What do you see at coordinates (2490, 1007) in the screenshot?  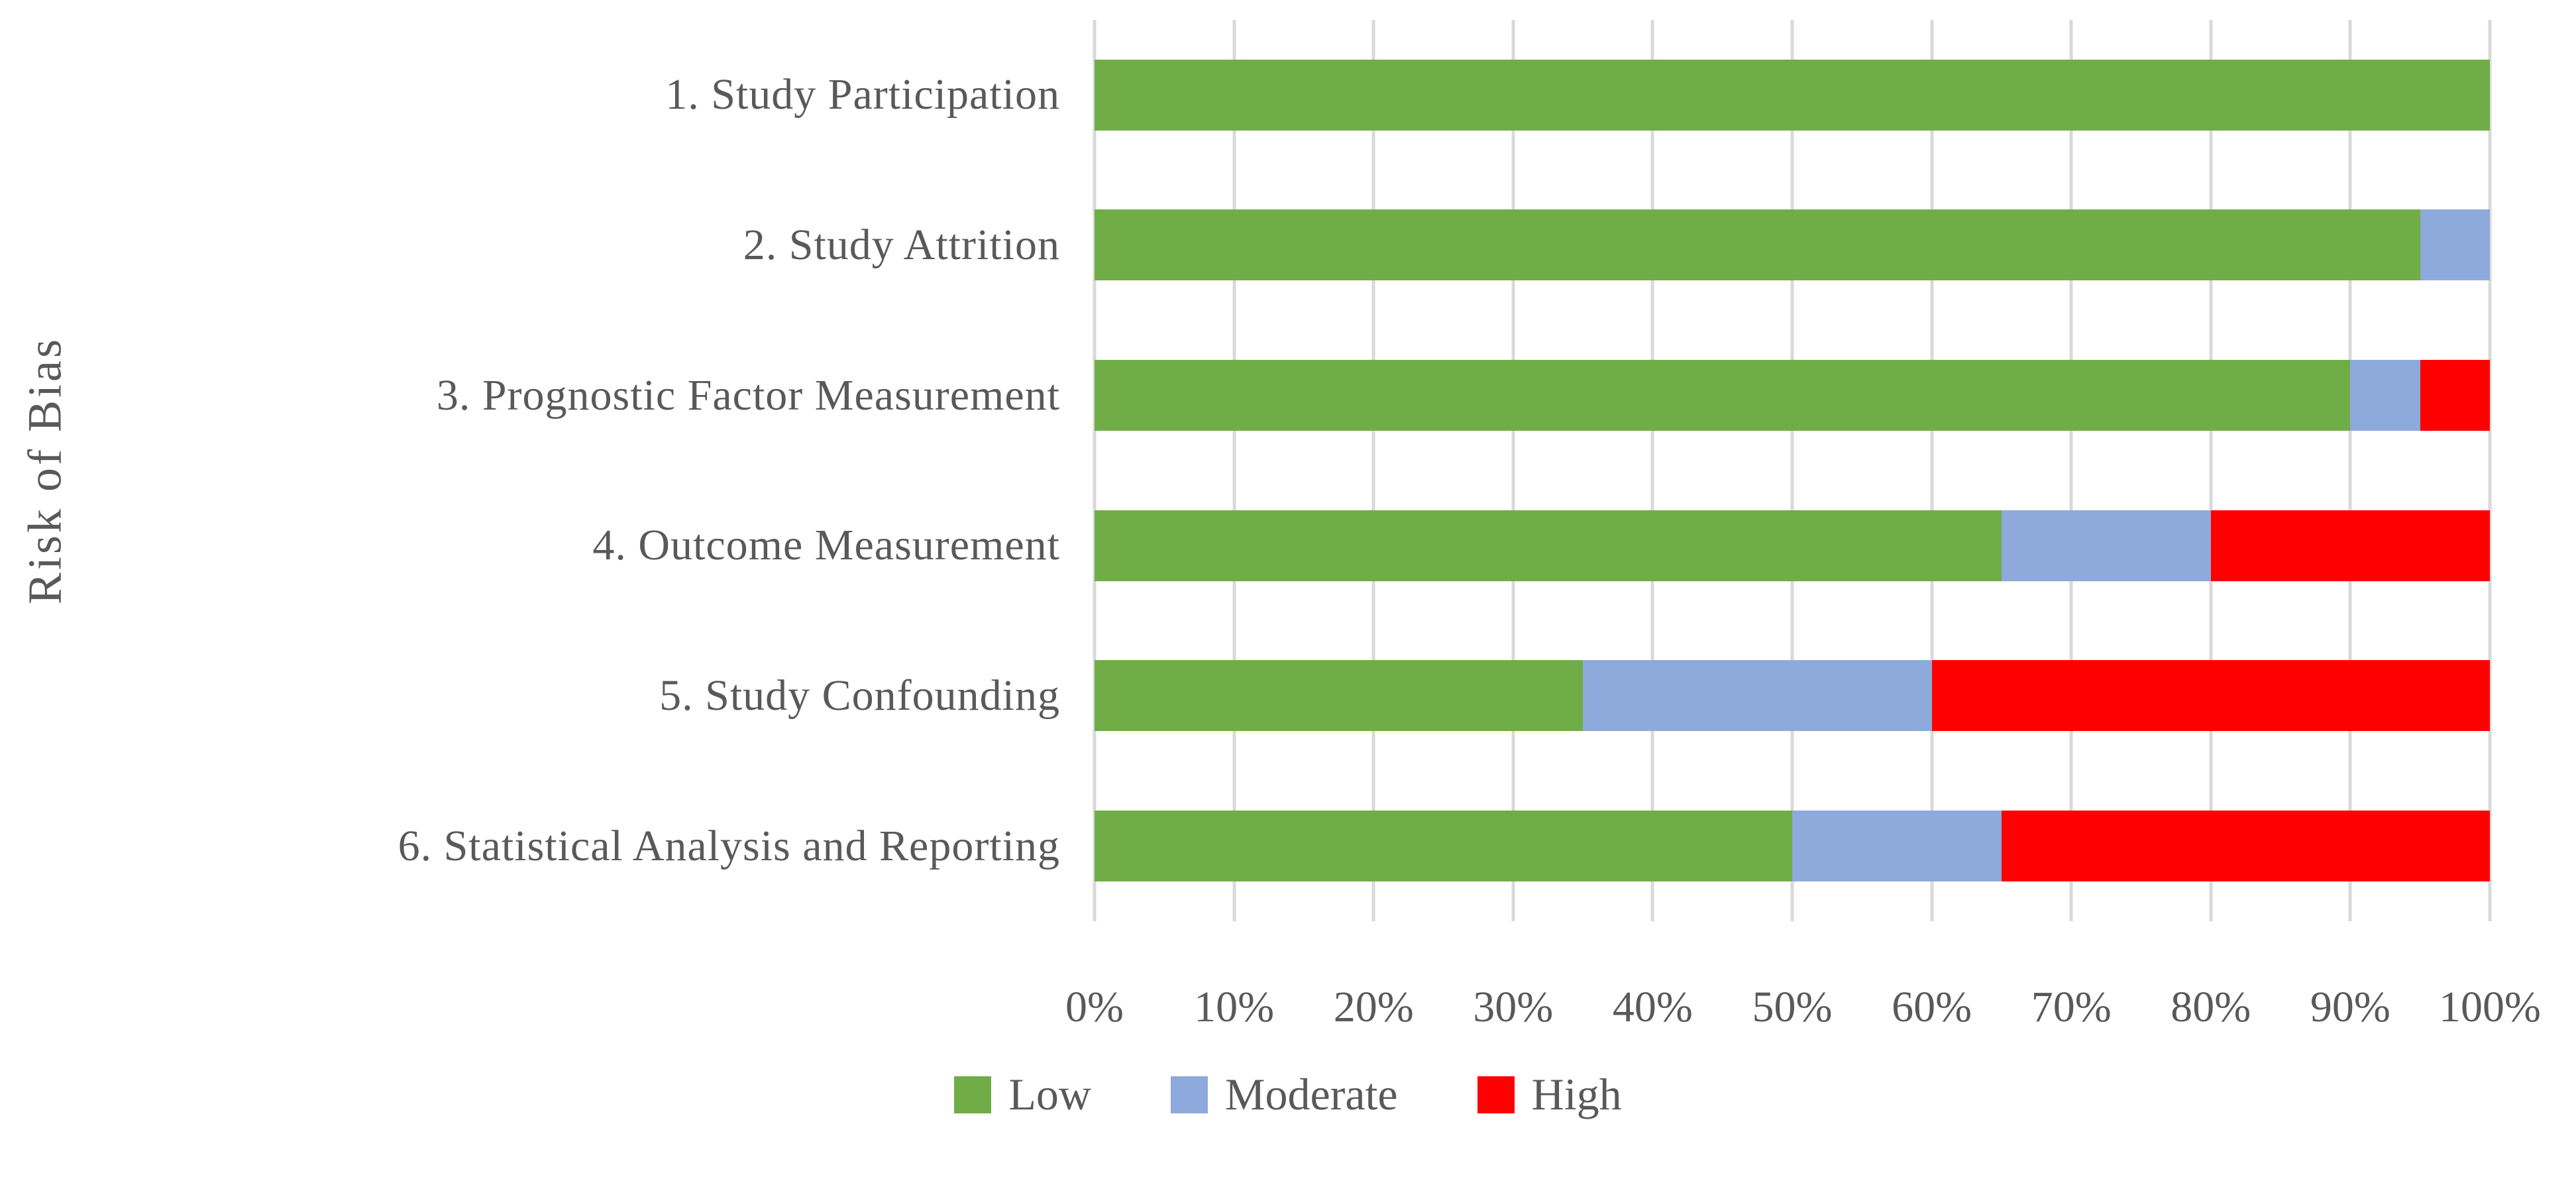 I see `x-tick-label: 100%` at bounding box center [2490, 1007].